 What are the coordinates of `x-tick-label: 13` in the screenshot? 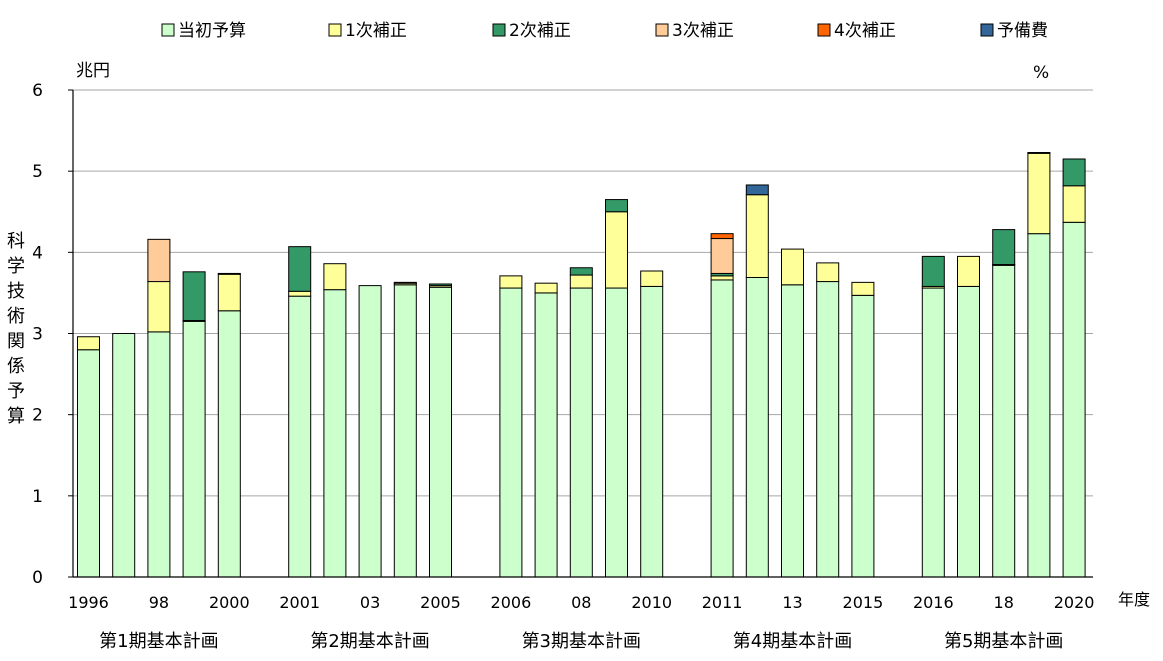 It's located at (792, 602).